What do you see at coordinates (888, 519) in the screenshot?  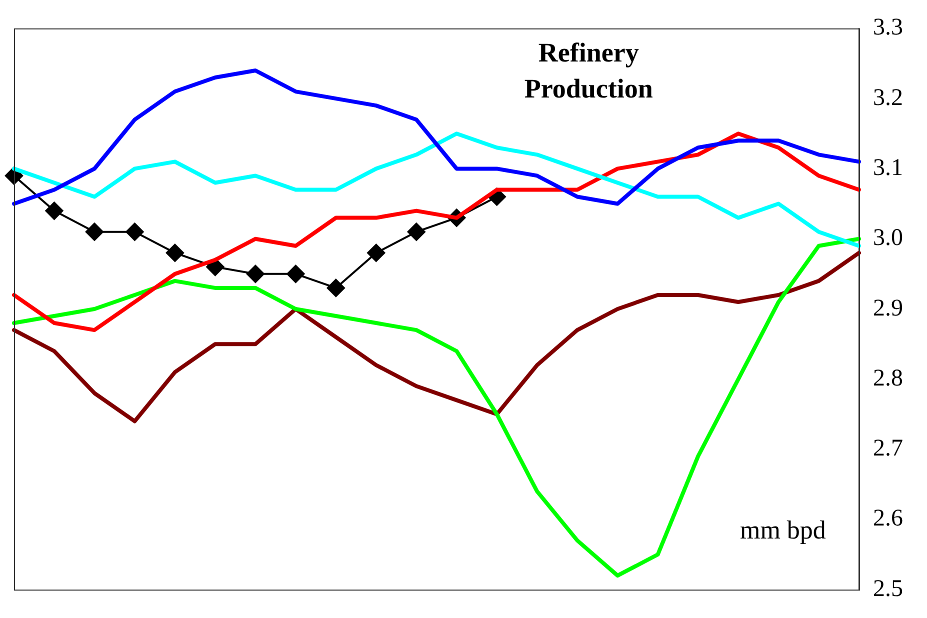 I see `y-tick-label: 2.6` at bounding box center [888, 519].